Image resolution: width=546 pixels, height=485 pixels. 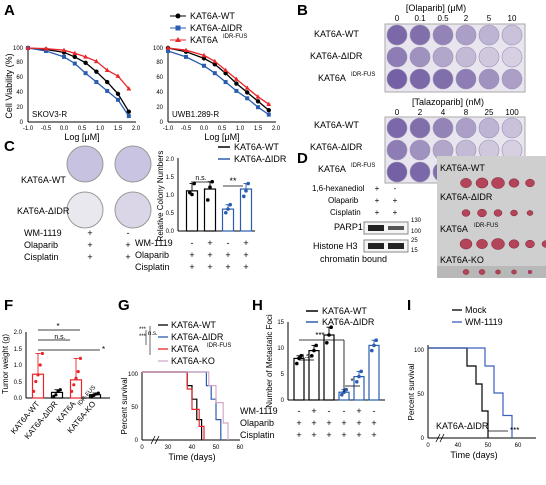 I want to click on h-bar-plot, so click(x=336, y=363).